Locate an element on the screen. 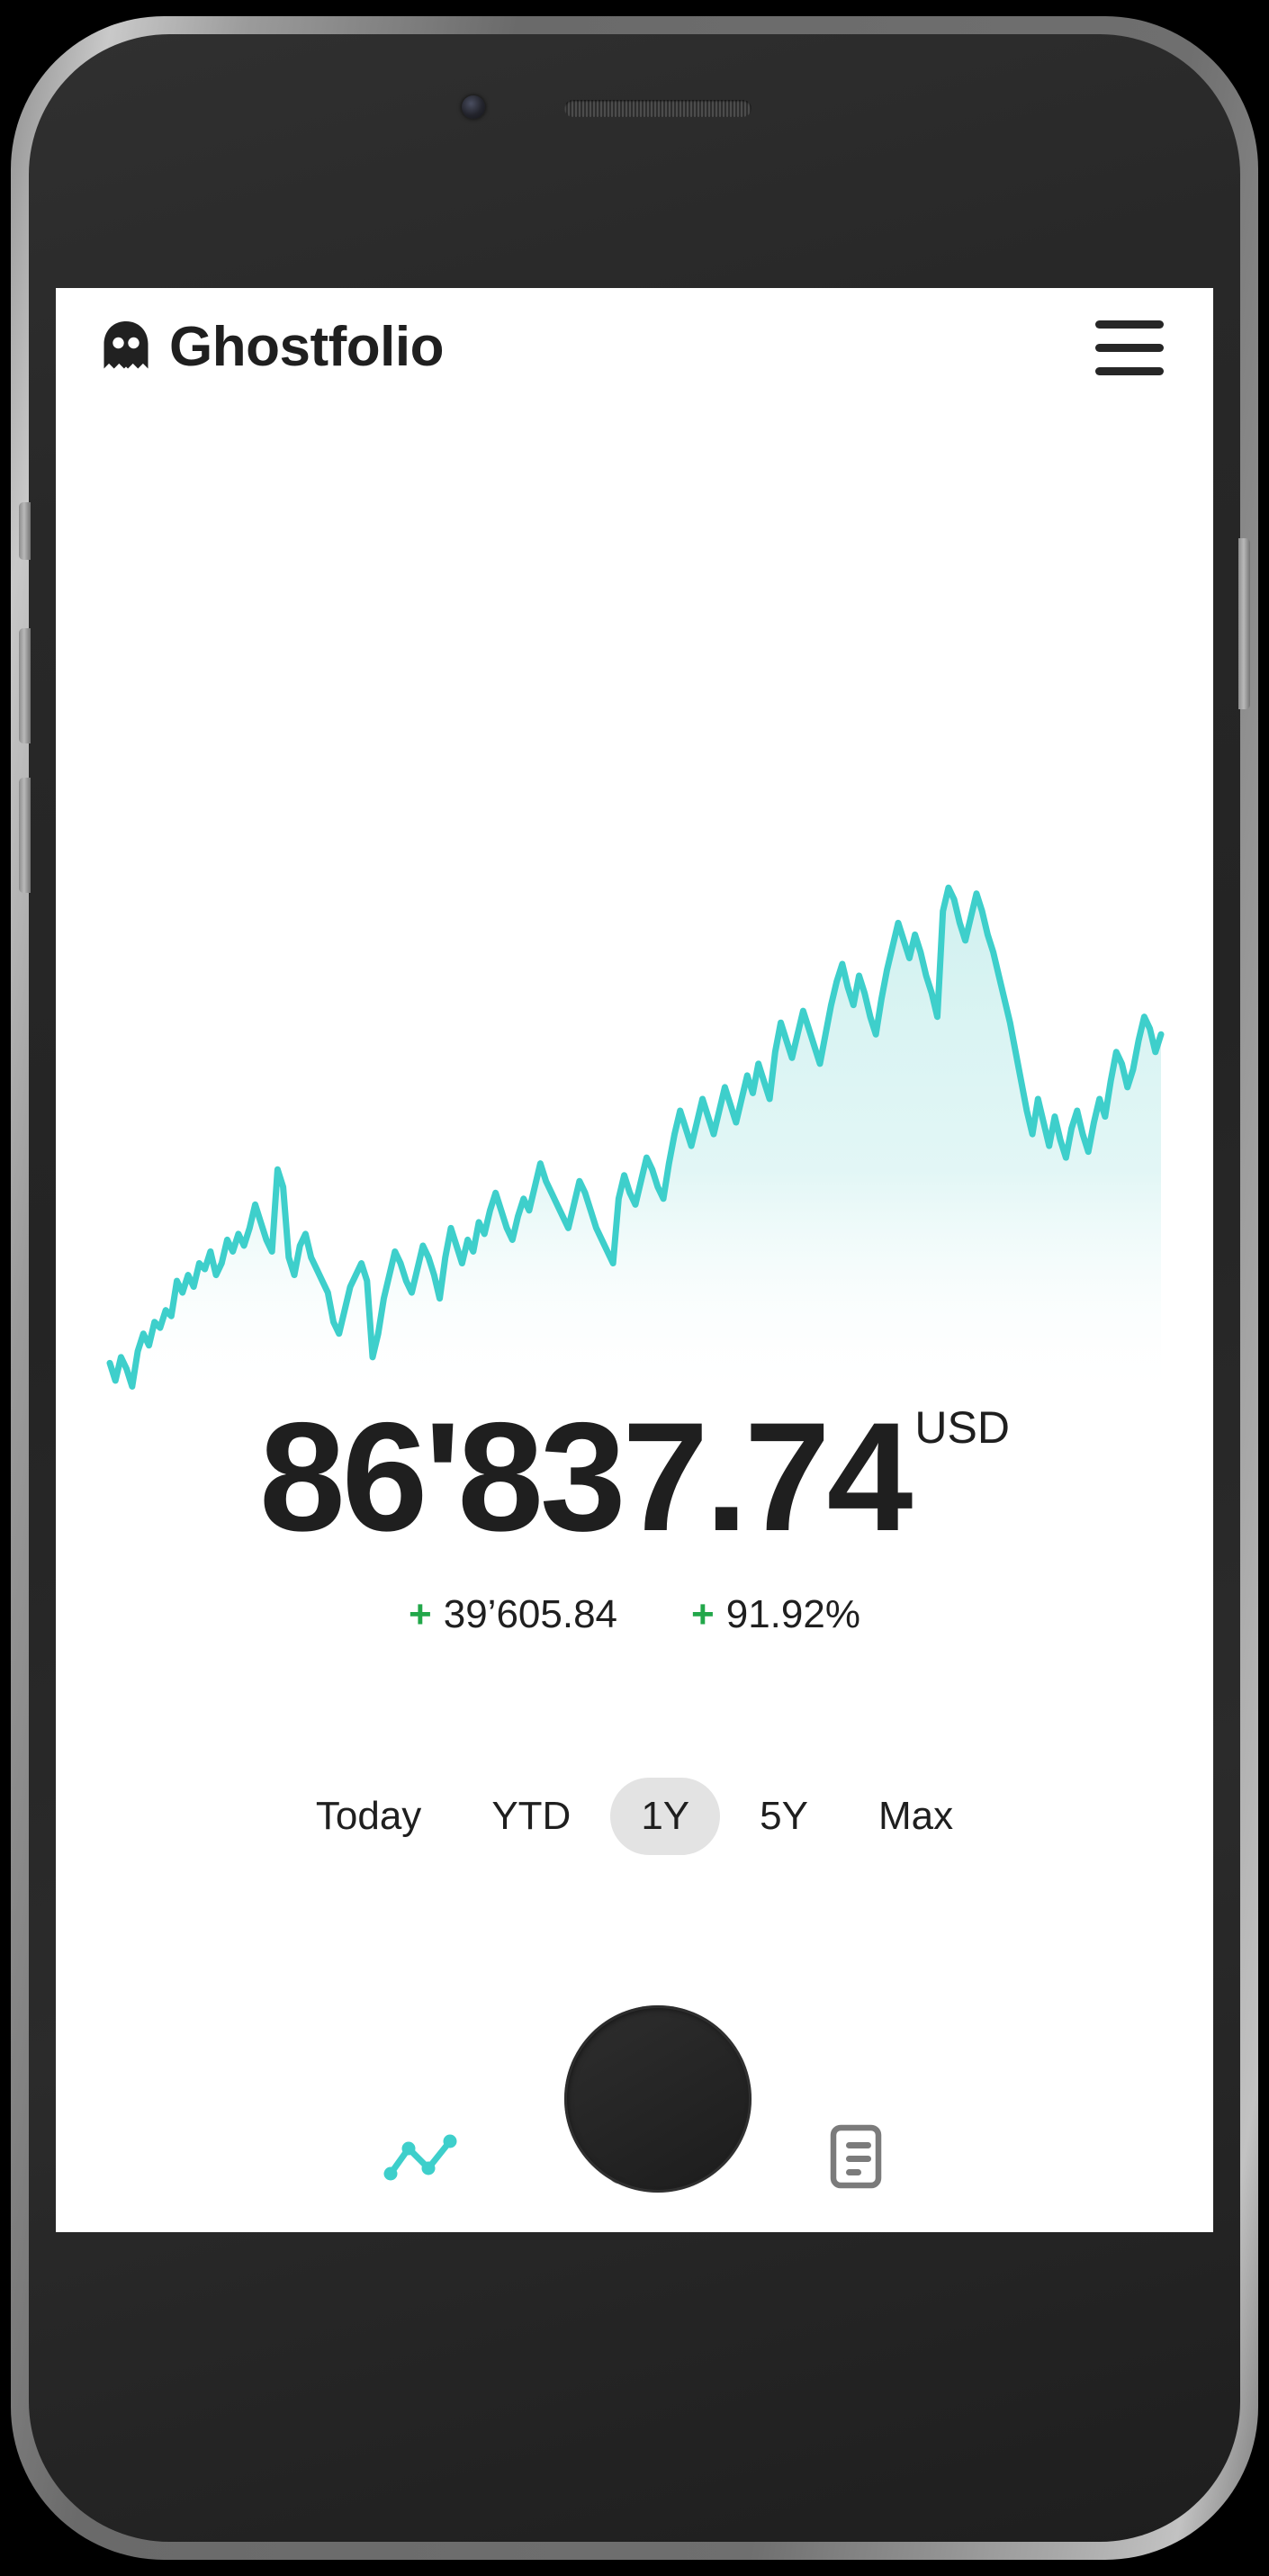 Image resolution: width=1269 pixels, height=2576 pixels. absolute-change: + 39’605.84 is located at coordinates (513, 1614).